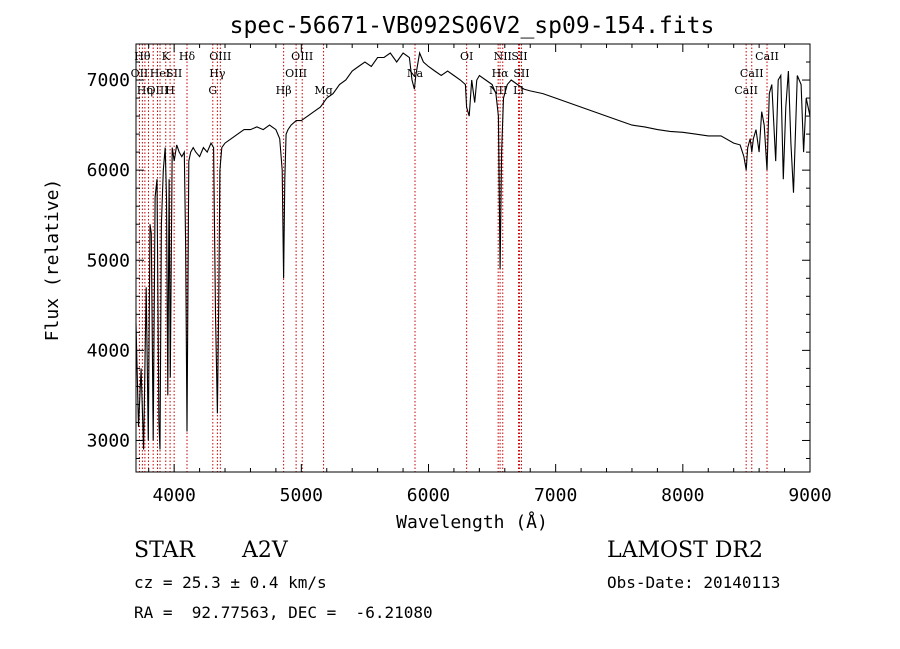  I want to click on y-tick-label: 6000, so click(108, 170).